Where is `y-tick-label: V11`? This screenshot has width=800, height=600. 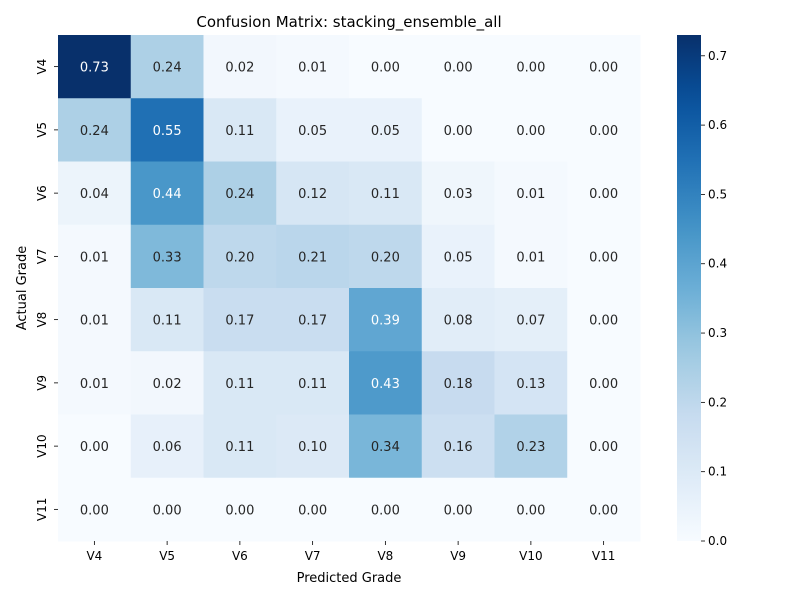
y-tick-label: V11 is located at coordinates (42, 509).